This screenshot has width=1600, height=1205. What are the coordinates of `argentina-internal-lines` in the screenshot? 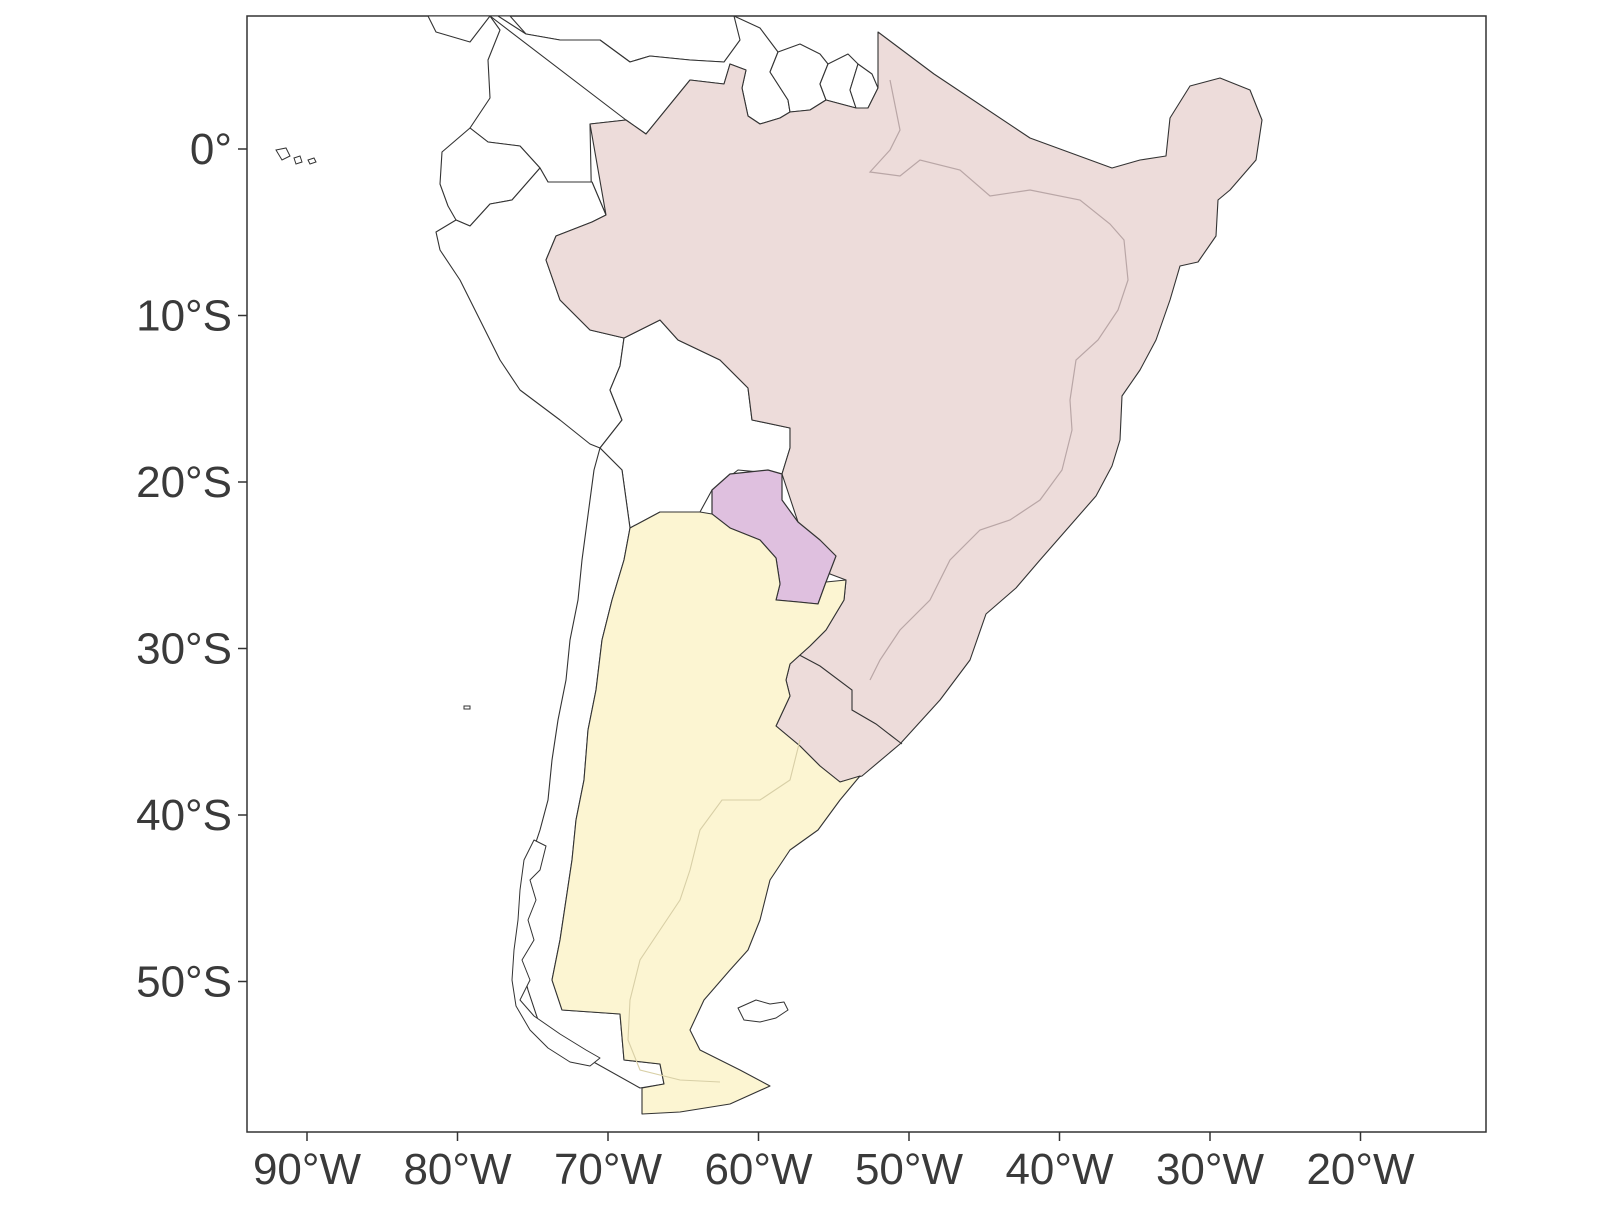 It's located at (714, 911).